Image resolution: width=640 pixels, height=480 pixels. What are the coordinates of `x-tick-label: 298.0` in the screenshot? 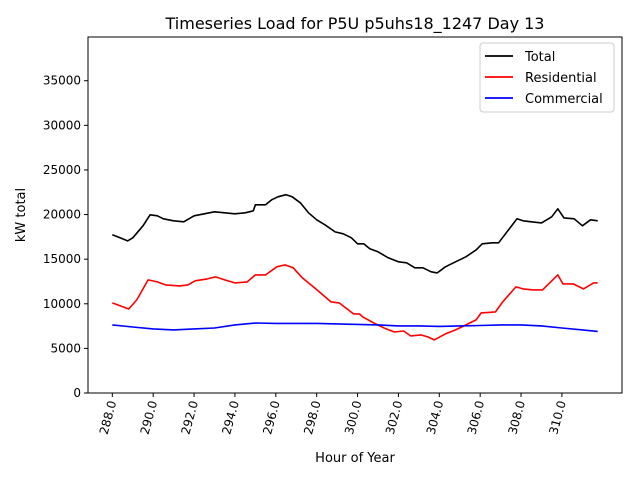 It's located at (312, 417).